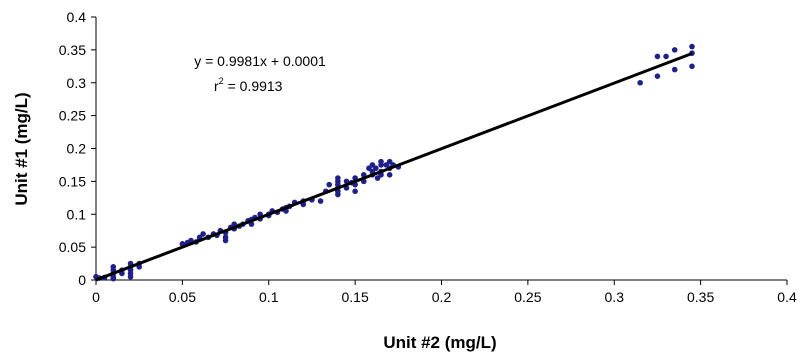 The image size is (802, 356). I want to click on trendline-equation: y = 0.9981x + 0.0001, so click(260, 61).